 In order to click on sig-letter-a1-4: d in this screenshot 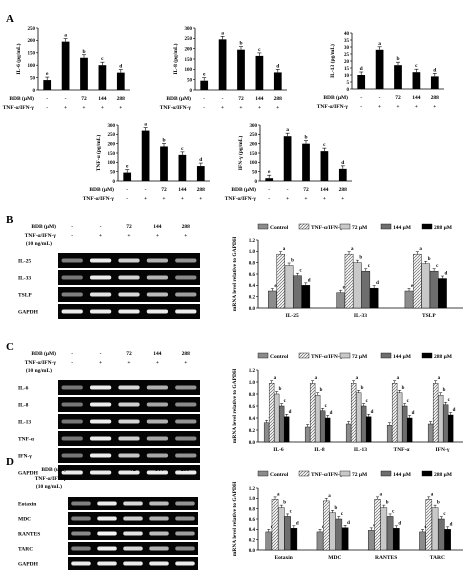, I will do `click(277, 66)`.